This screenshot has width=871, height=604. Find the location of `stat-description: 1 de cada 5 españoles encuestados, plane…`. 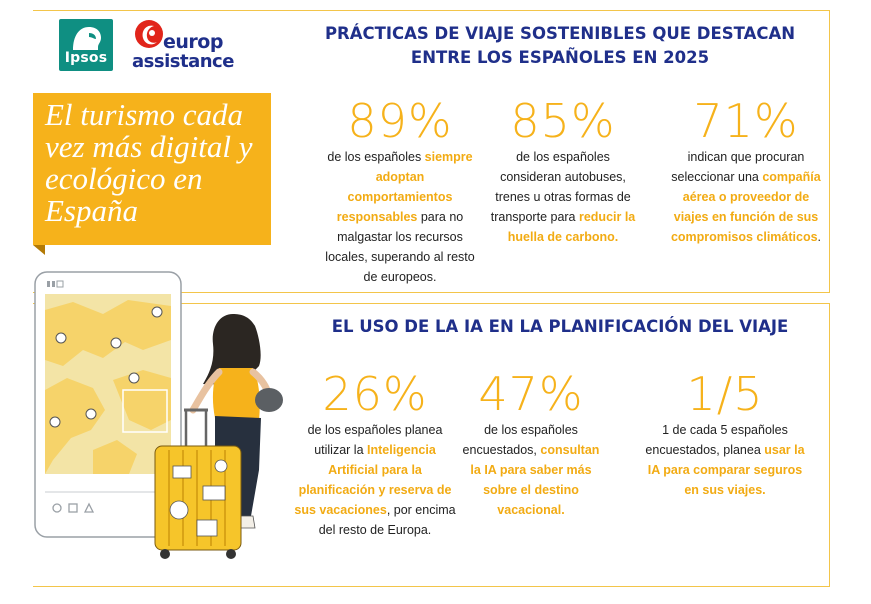

stat-description: 1 de cada 5 españoles encuestados, plane… is located at coordinates (725, 460).